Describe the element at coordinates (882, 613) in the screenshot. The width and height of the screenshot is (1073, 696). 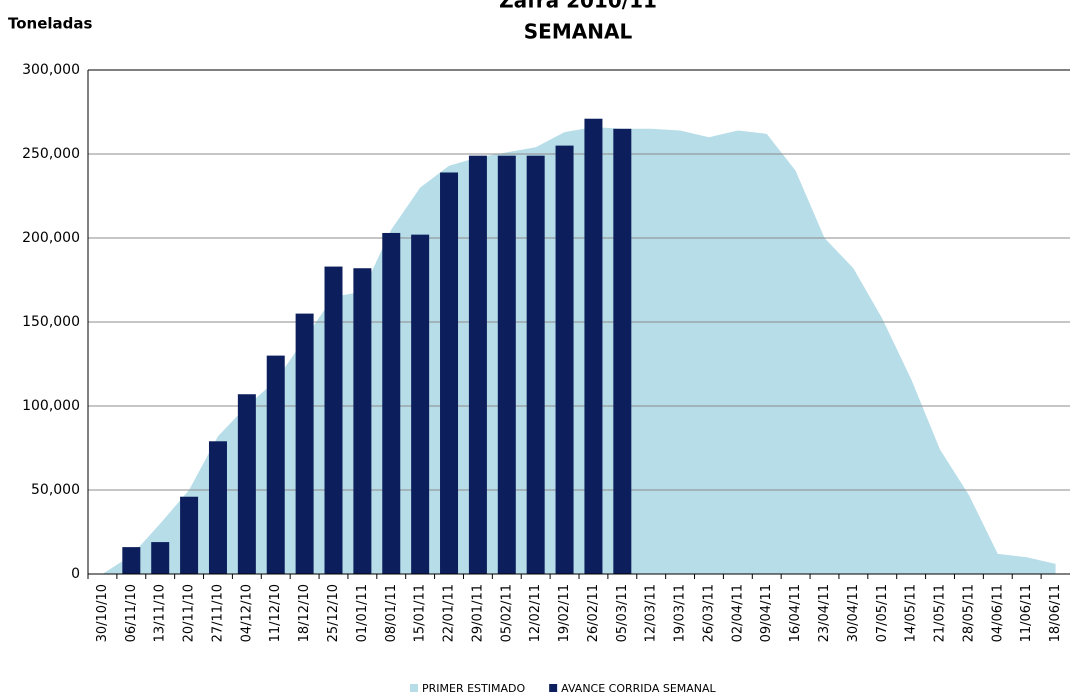
I see `x-tick-label: 07/05/11` at that location.